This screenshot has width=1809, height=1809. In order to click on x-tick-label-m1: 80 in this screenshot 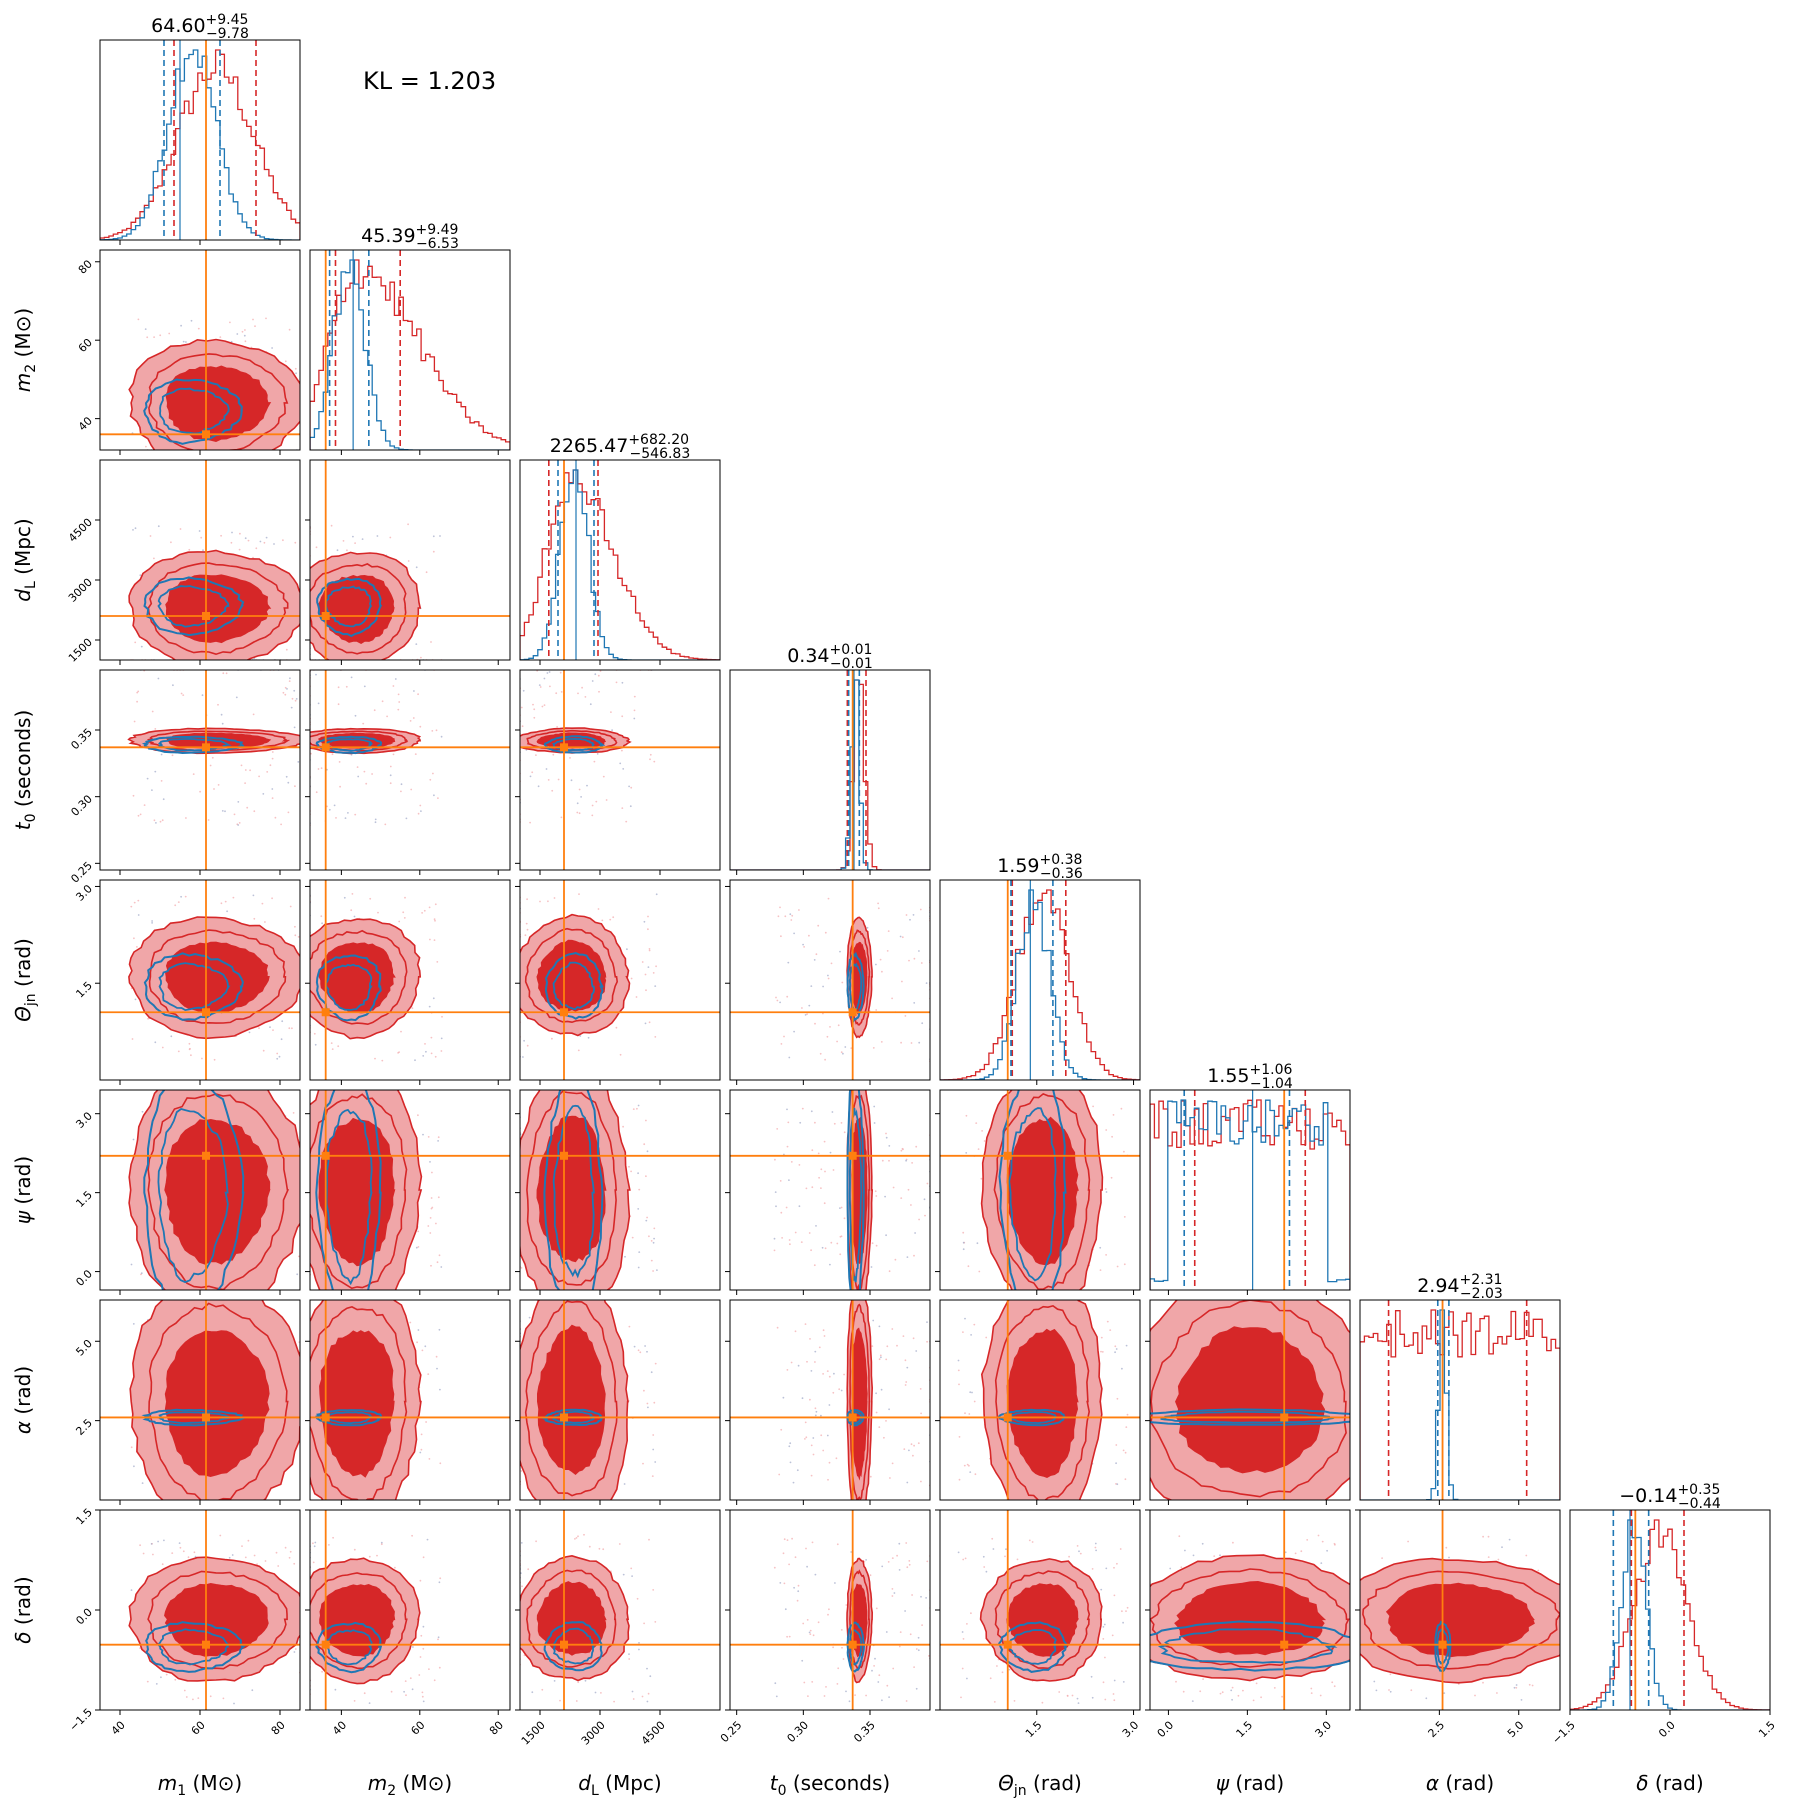, I will do `click(278, 1728)`.